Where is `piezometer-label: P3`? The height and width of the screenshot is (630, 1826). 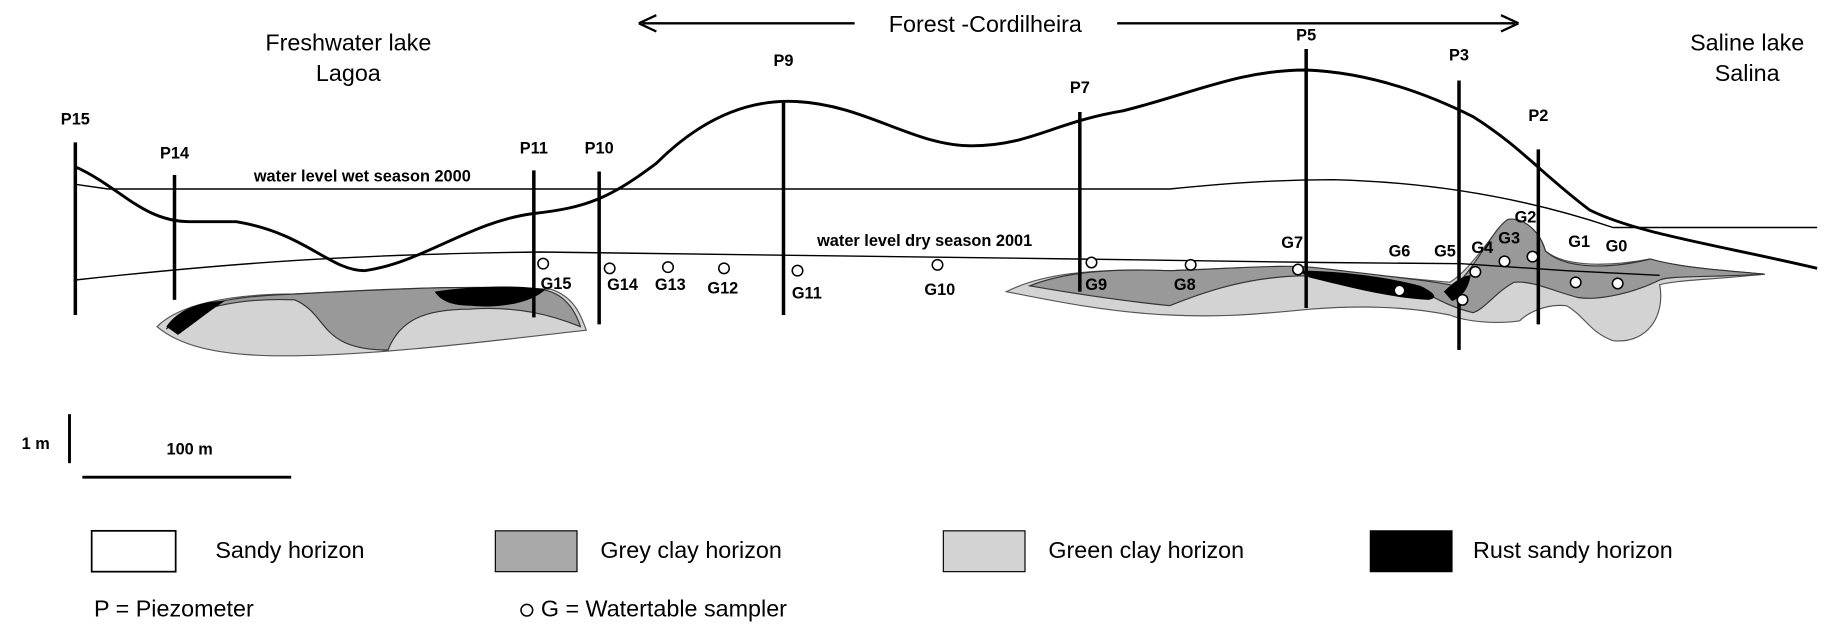 piezometer-label: P3 is located at coordinates (1459, 55).